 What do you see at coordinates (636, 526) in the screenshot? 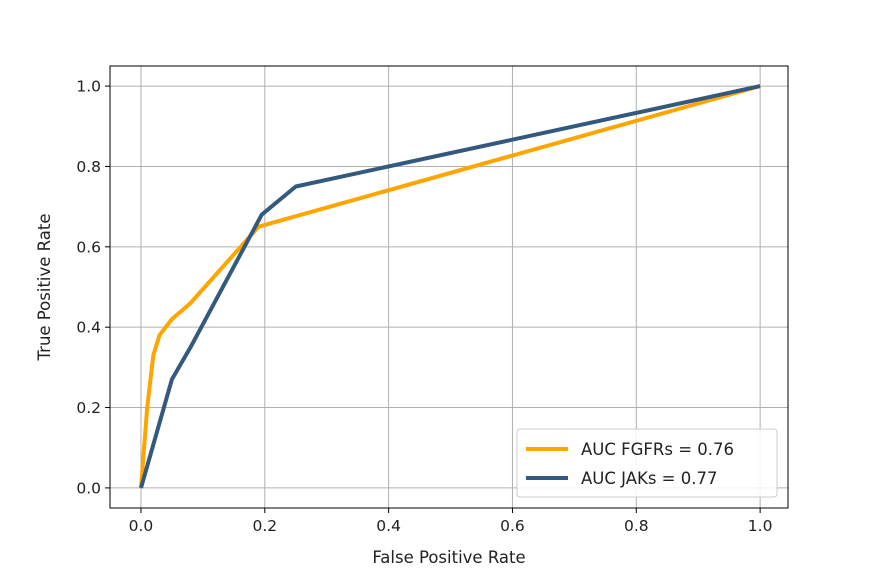
I see `x-tick-label: 0.8` at bounding box center [636, 526].